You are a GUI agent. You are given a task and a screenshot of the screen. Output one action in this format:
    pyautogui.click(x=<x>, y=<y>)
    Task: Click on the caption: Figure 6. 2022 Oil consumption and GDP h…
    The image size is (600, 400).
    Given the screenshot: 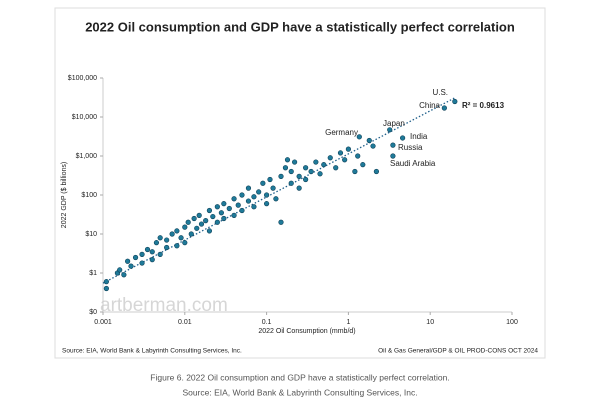 What is the action you would take?
    pyautogui.click(x=299, y=377)
    